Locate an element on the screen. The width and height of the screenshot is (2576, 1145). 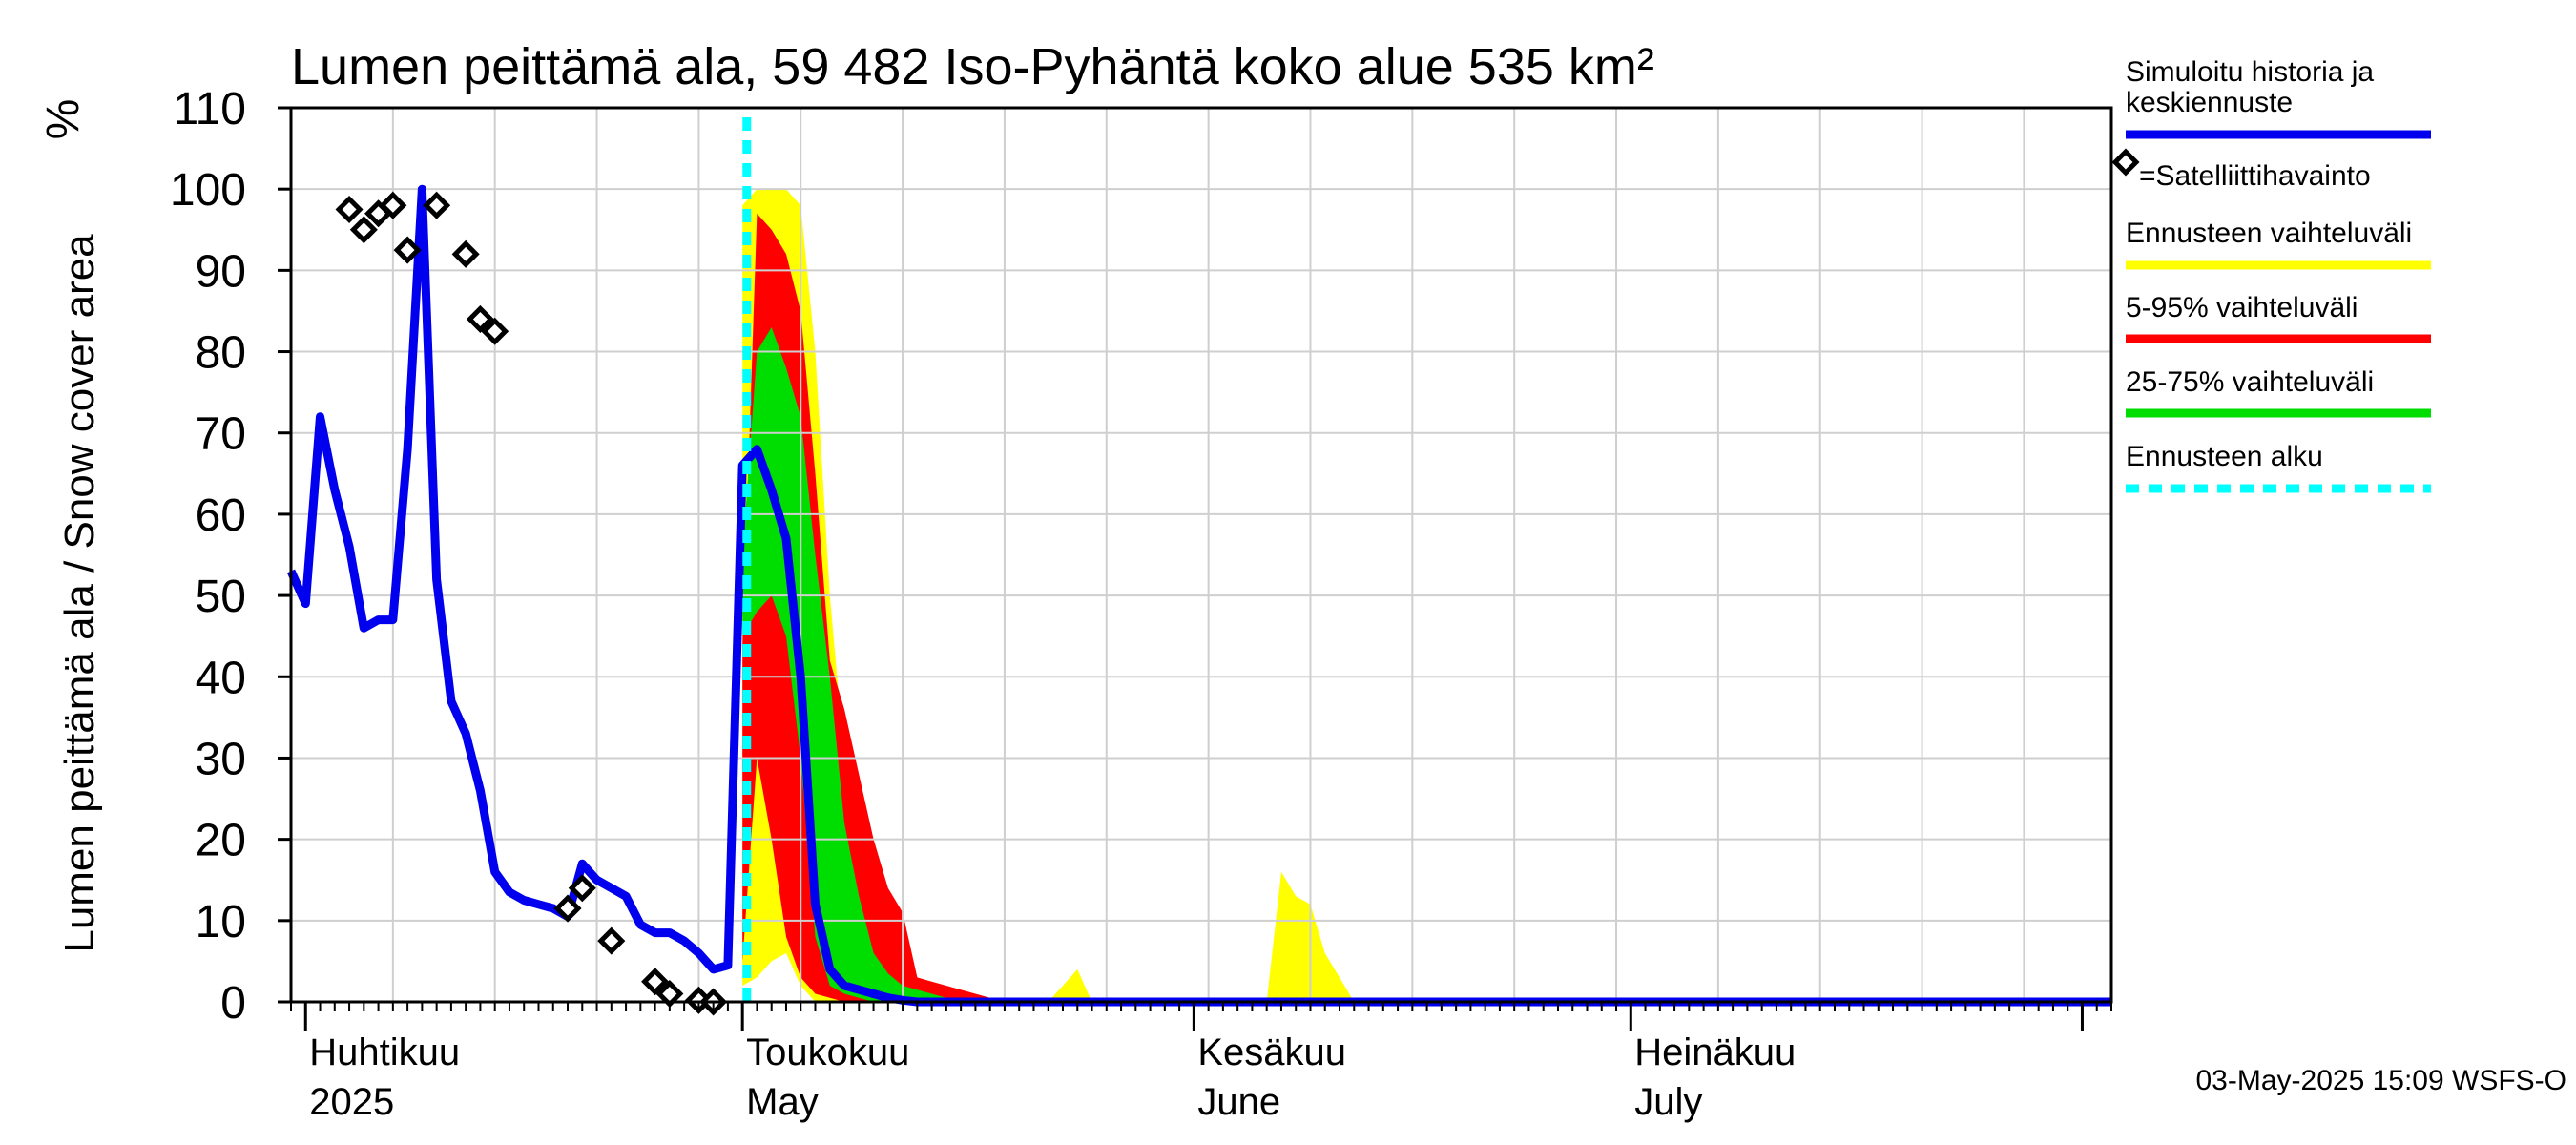
legend-label: 25-75% vaihteluväli is located at coordinates (2250, 382).